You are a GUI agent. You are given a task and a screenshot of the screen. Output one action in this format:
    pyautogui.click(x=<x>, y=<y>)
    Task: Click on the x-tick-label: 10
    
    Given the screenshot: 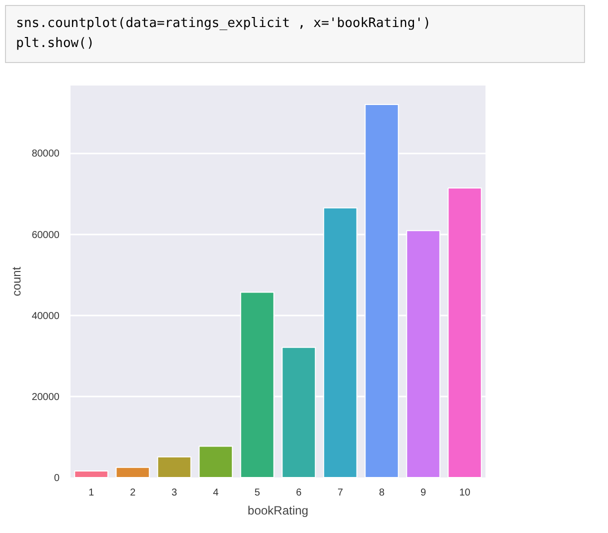 What is the action you would take?
    pyautogui.click(x=465, y=493)
    